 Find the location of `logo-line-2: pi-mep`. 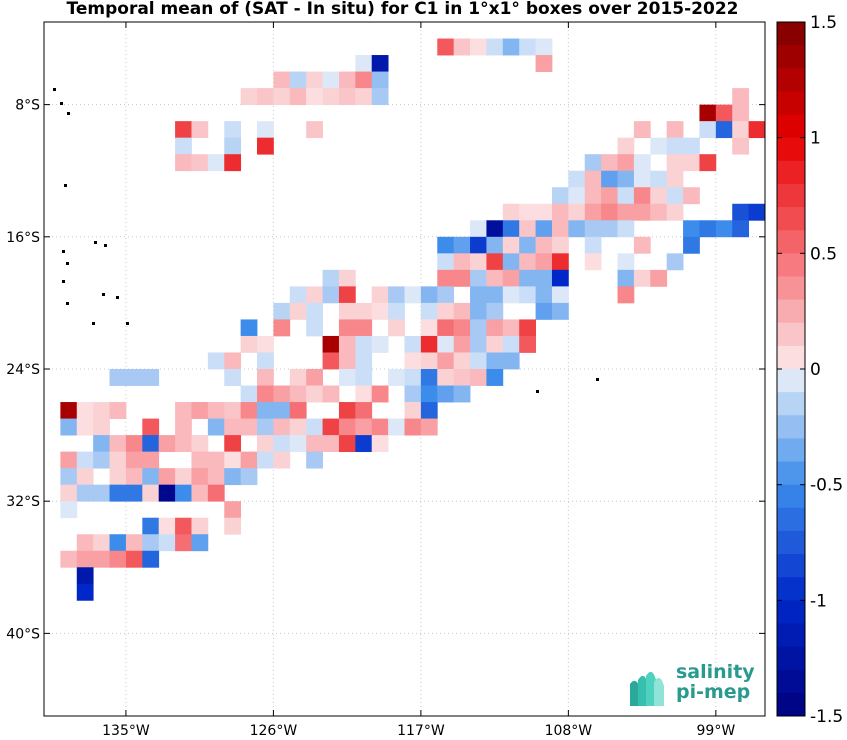

logo-line-2: pi-mep is located at coordinates (713, 692).